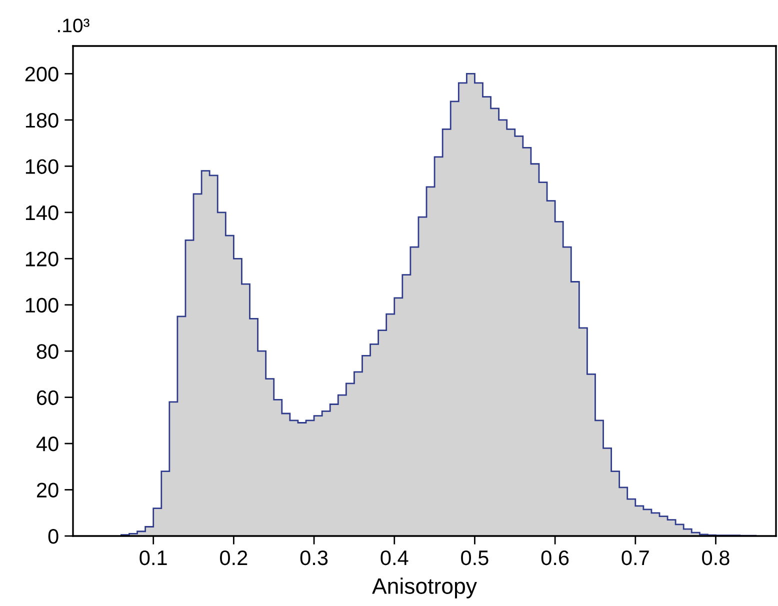 The width and height of the screenshot is (778, 606). What do you see at coordinates (394, 558) in the screenshot?
I see `x-tick-label: 0.4` at bounding box center [394, 558].